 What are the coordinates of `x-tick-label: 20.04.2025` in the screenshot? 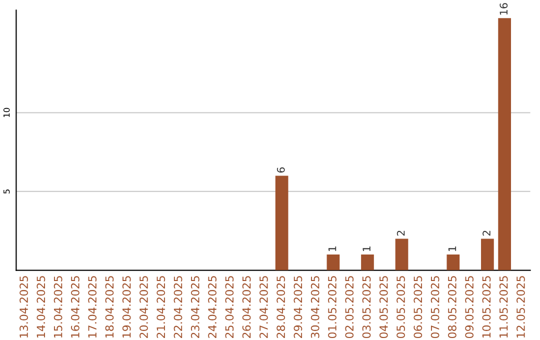 It's located at (144, 307).